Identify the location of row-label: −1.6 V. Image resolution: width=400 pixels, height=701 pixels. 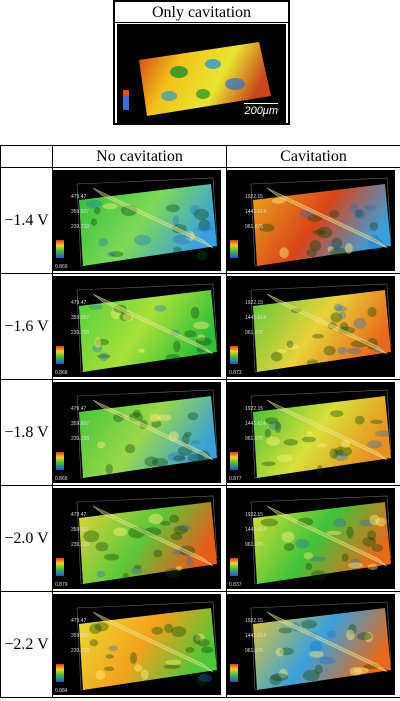
(26, 326).